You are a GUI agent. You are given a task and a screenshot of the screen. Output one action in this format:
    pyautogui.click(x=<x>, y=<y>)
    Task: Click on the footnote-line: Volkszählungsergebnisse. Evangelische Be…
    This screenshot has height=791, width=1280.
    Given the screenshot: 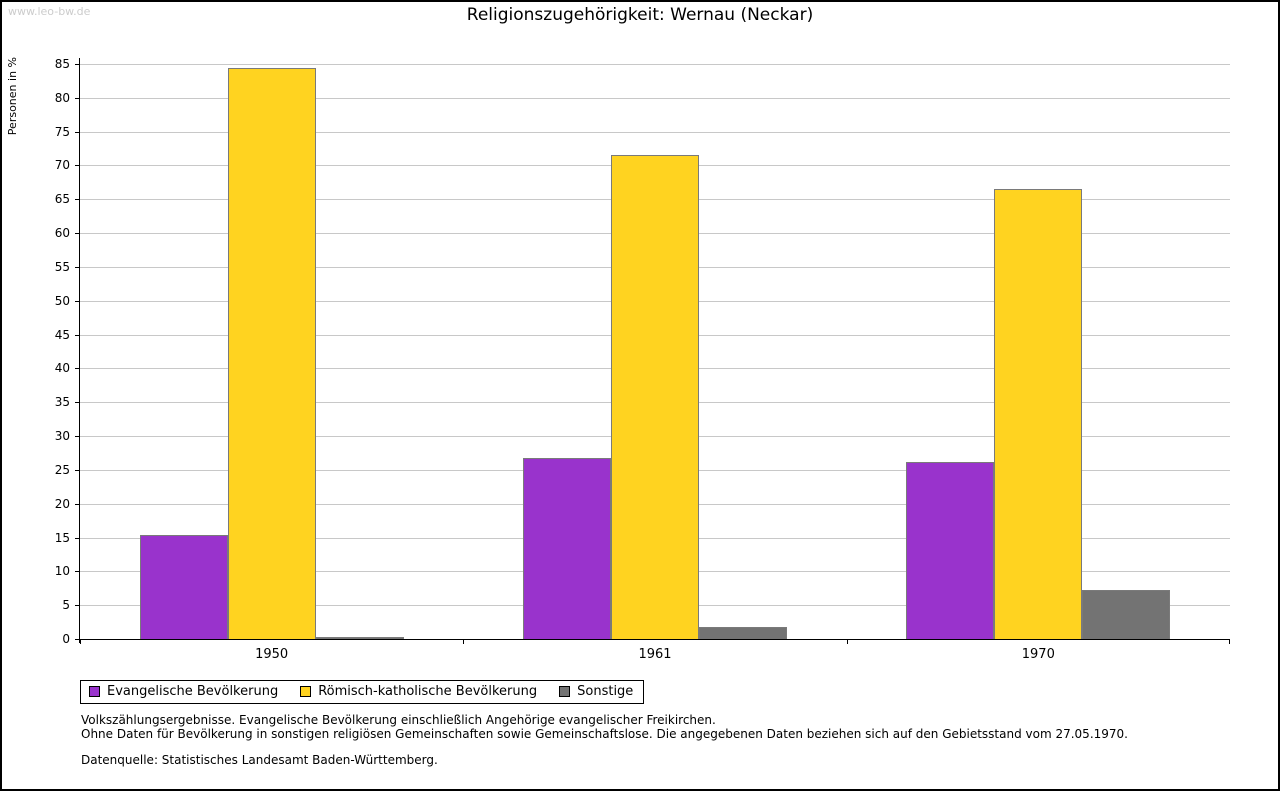 What is the action you would take?
    pyautogui.click(x=398, y=720)
    